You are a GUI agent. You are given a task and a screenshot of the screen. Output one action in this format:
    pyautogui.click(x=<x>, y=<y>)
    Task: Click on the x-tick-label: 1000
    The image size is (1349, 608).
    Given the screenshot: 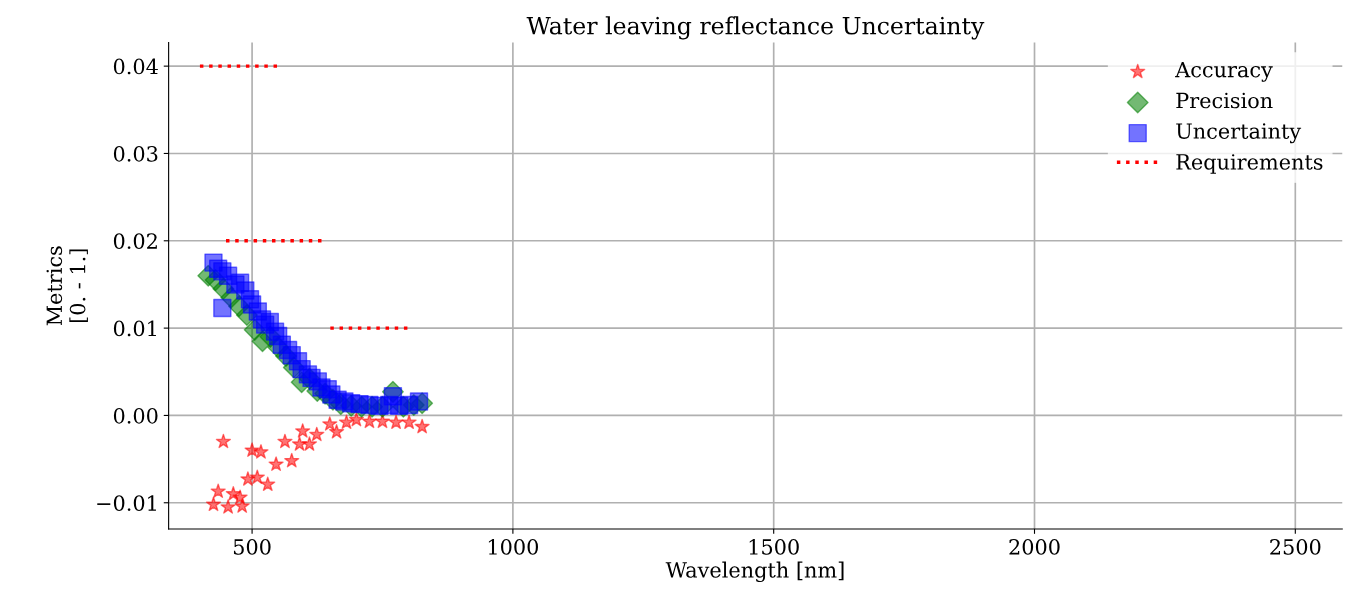 What is the action you would take?
    pyautogui.click(x=513, y=547)
    